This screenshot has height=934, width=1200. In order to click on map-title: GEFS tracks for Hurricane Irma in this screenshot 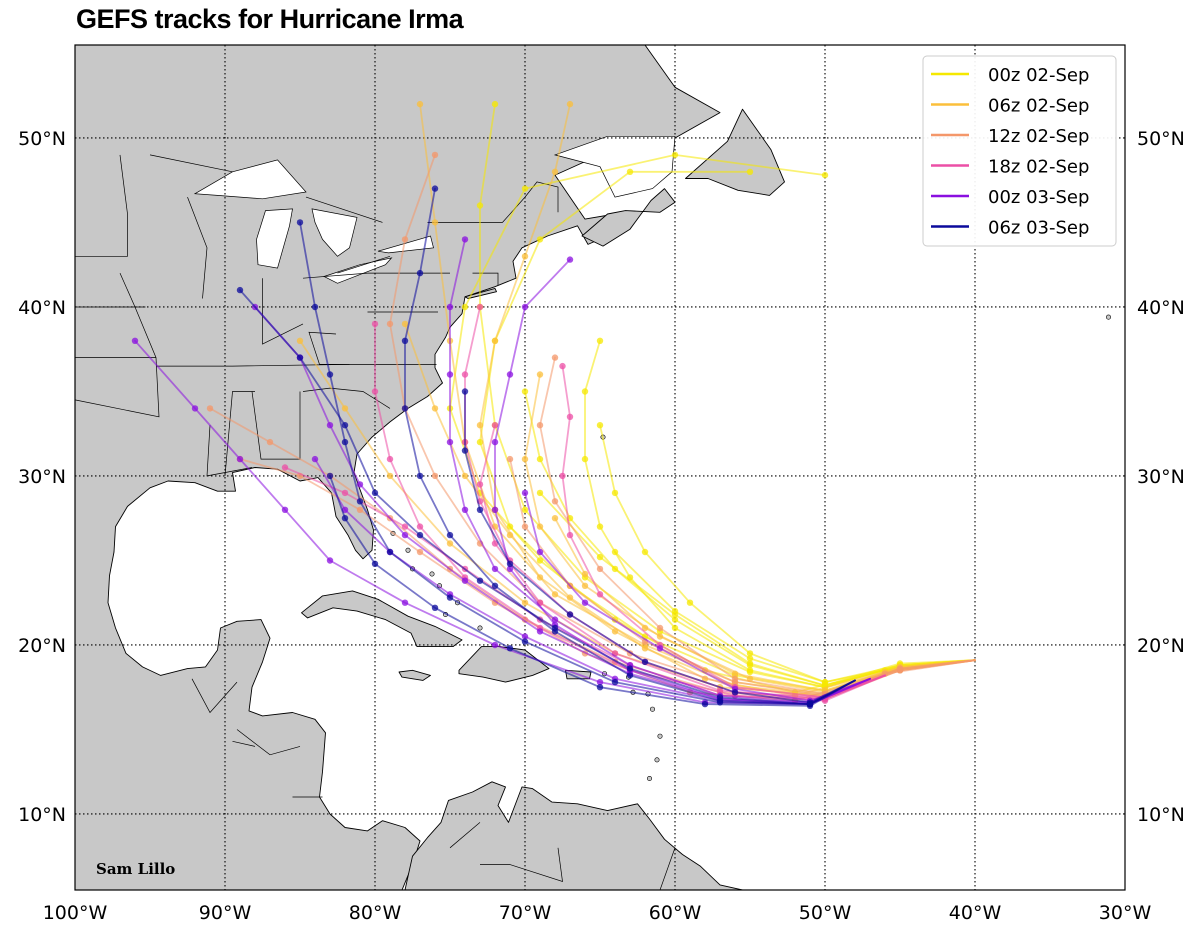, I will do `click(270, 19)`.